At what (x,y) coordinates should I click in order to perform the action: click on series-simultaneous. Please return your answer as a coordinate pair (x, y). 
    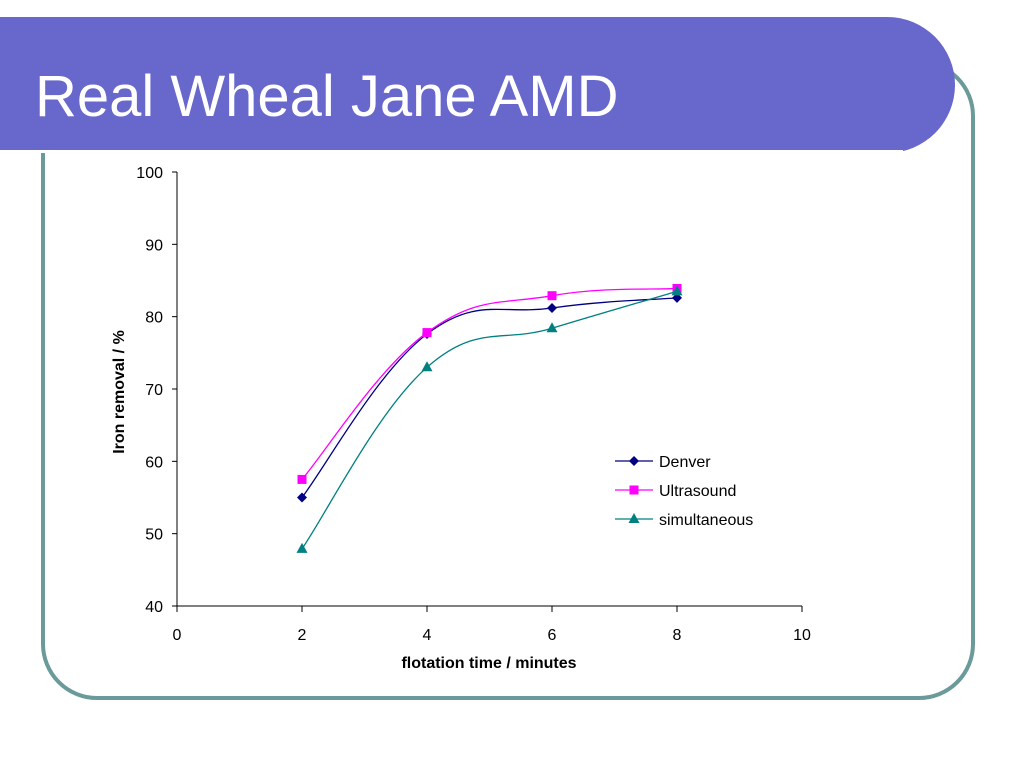
    Looking at the image, I should click on (489, 419).